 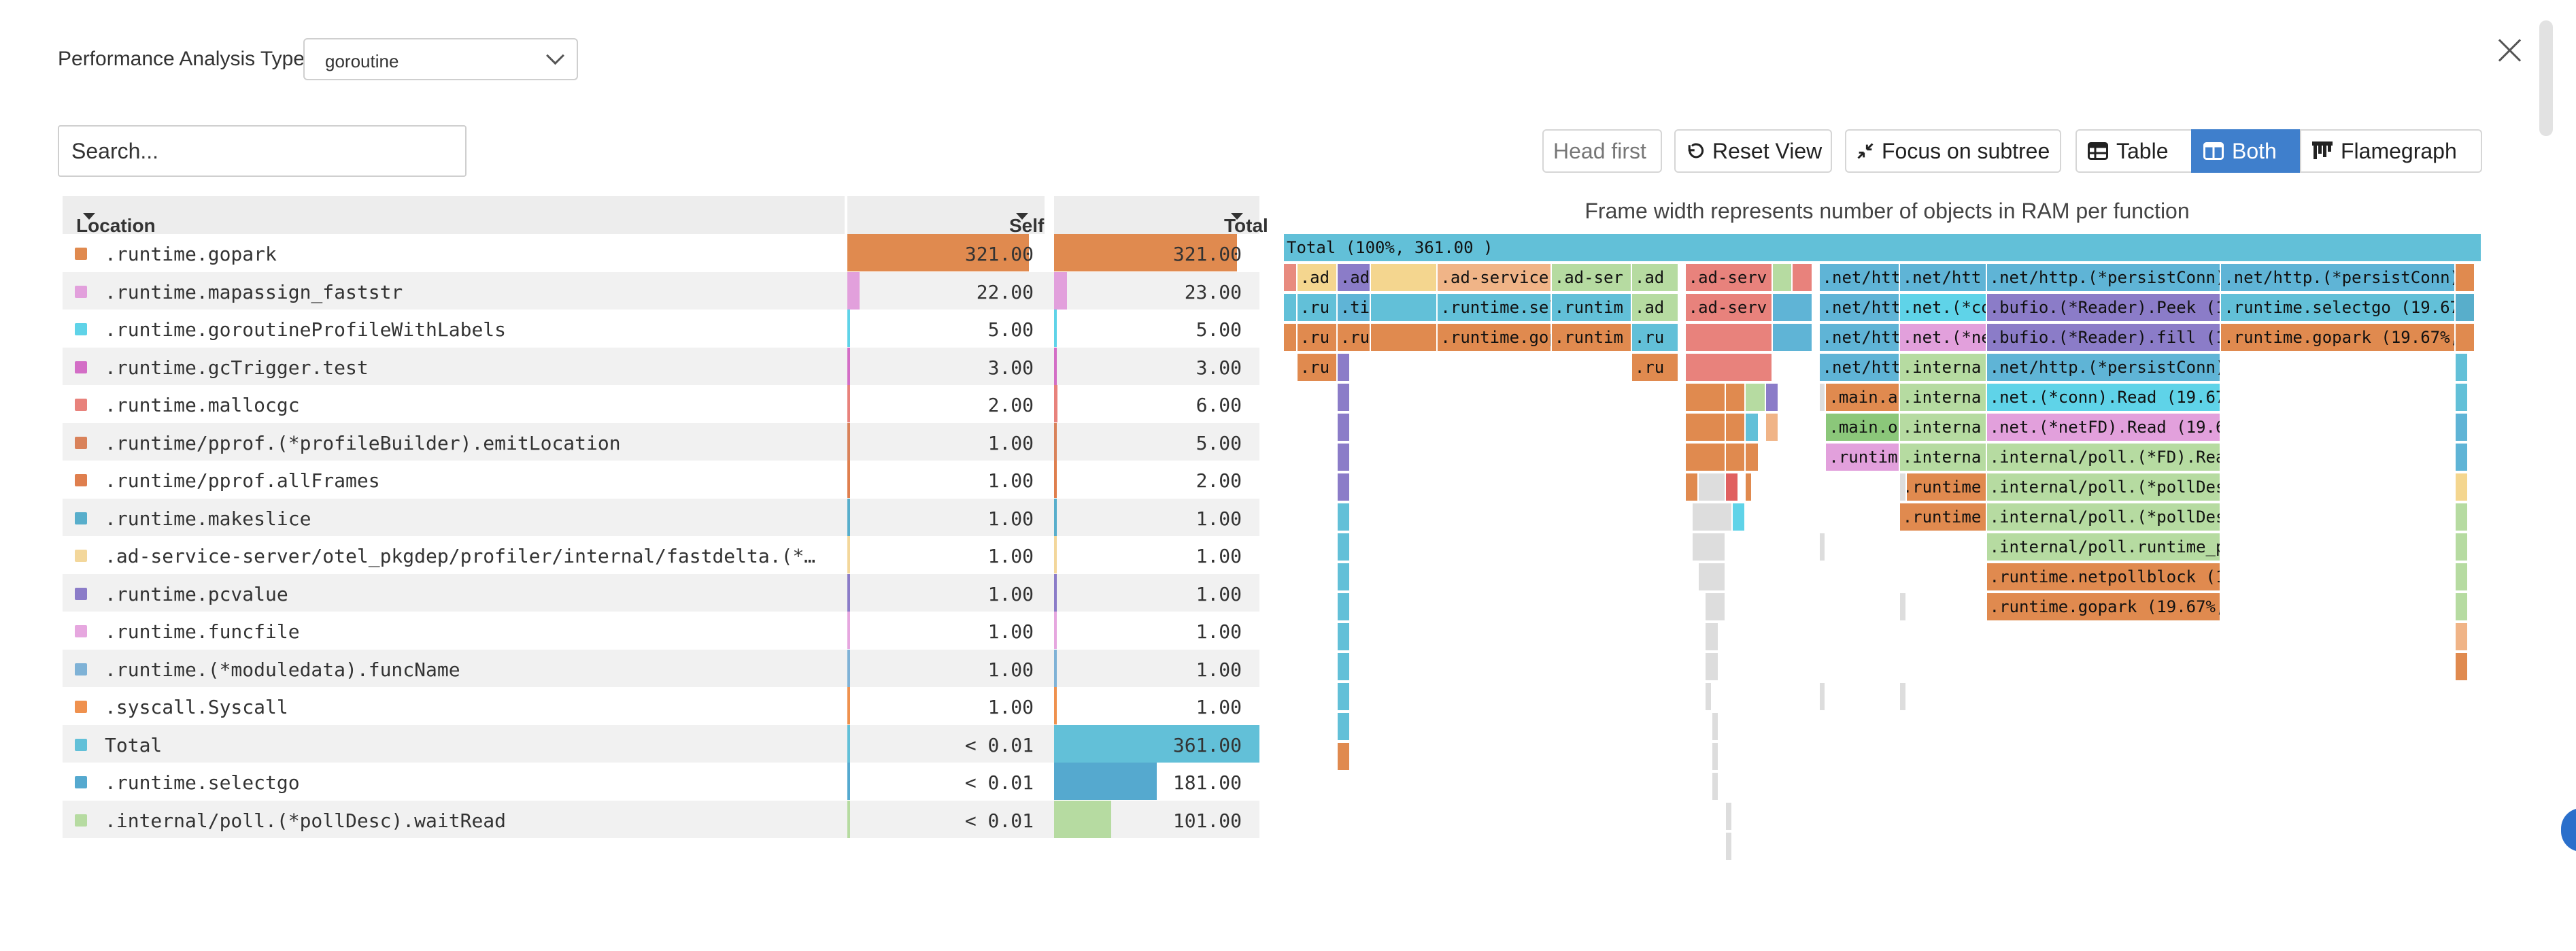 What do you see at coordinates (661, 592) in the screenshot?
I see `table-row: .runtime.pcvalue 1.00 1.00` at bounding box center [661, 592].